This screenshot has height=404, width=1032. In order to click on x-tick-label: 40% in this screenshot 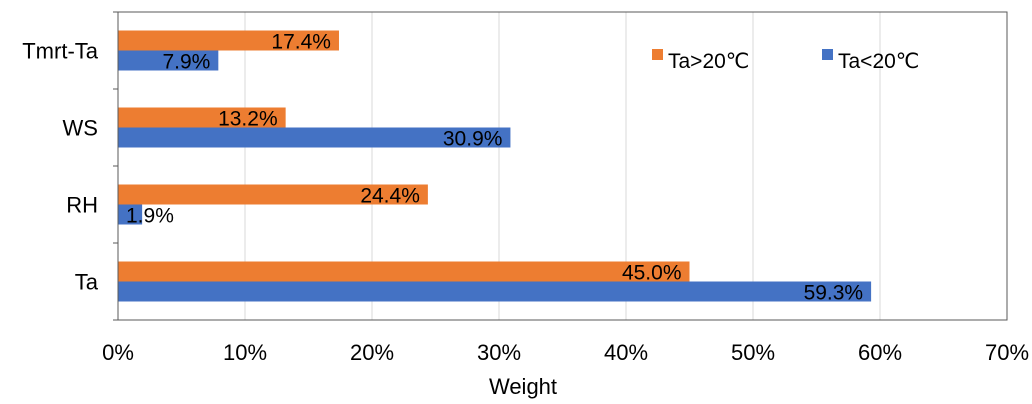, I will do `click(626, 352)`.